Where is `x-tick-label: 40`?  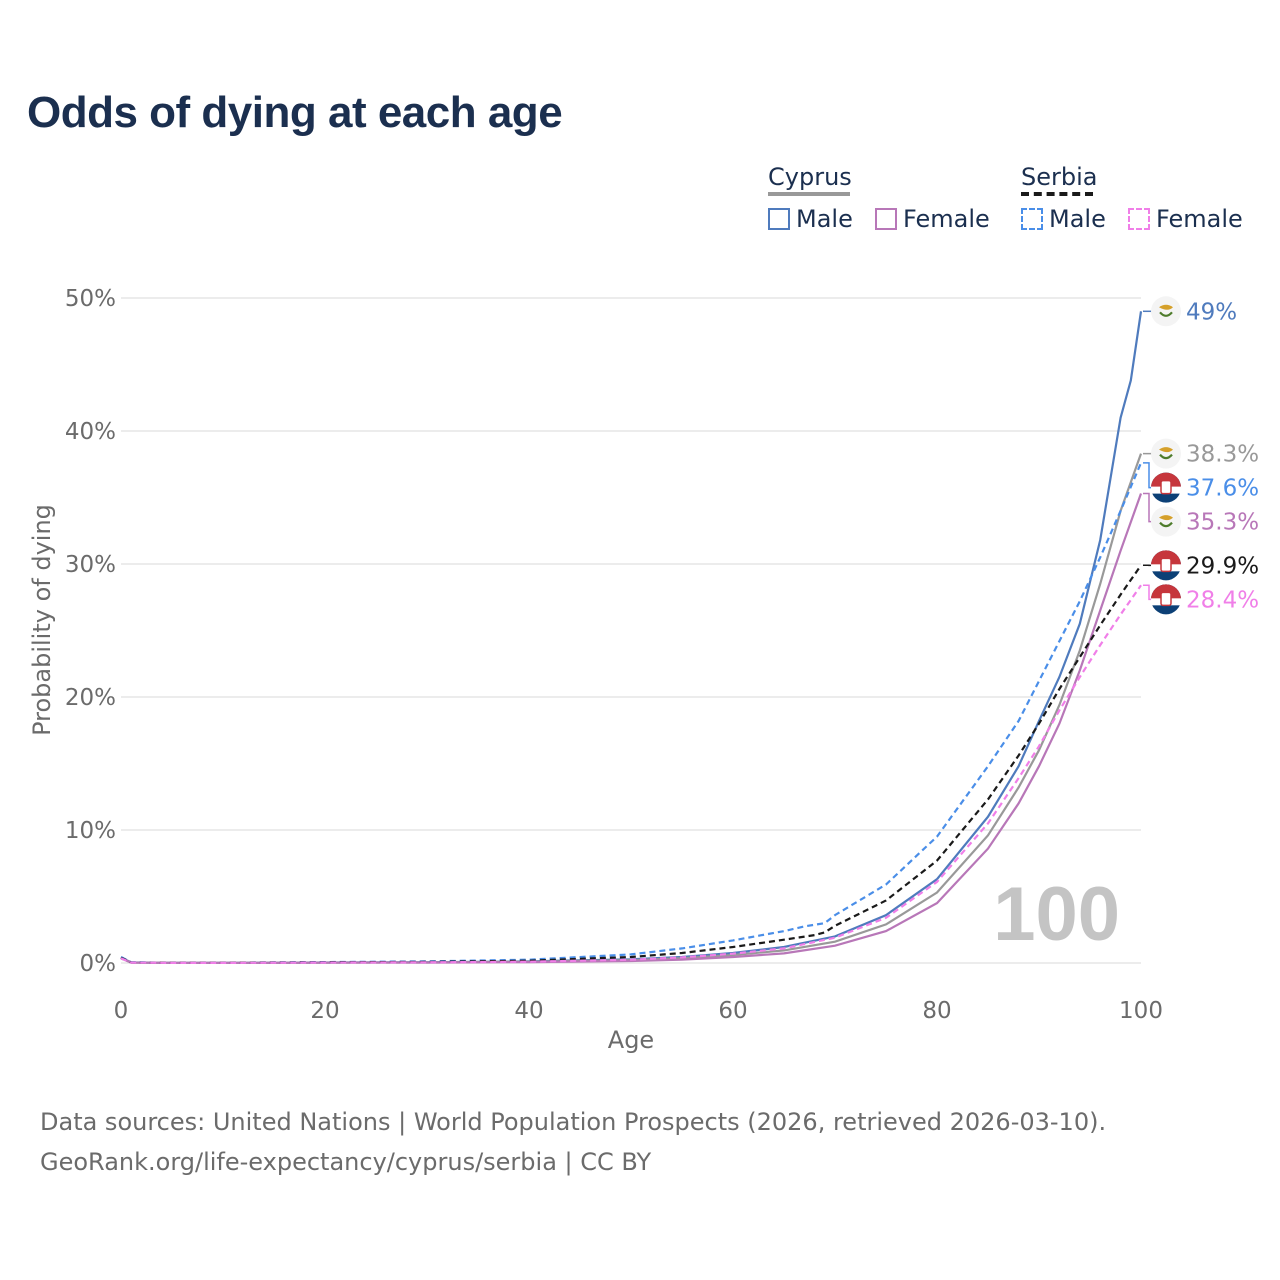 x-tick-label: 40 is located at coordinates (528, 1011).